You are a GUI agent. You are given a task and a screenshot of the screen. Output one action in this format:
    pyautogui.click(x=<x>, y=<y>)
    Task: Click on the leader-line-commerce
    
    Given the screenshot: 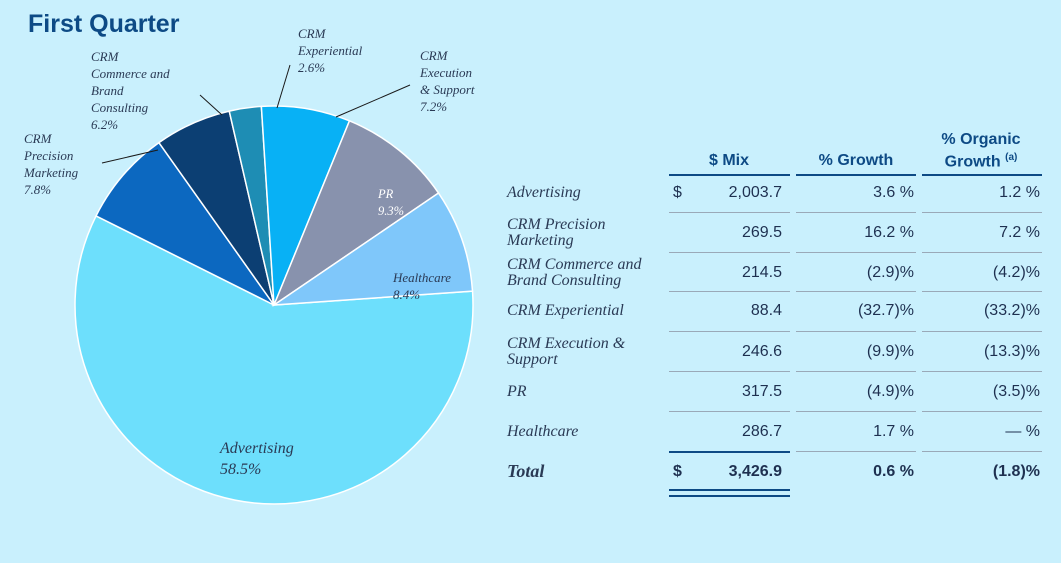 What is the action you would take?
    pyautogui.click(x=211, y=105)
    